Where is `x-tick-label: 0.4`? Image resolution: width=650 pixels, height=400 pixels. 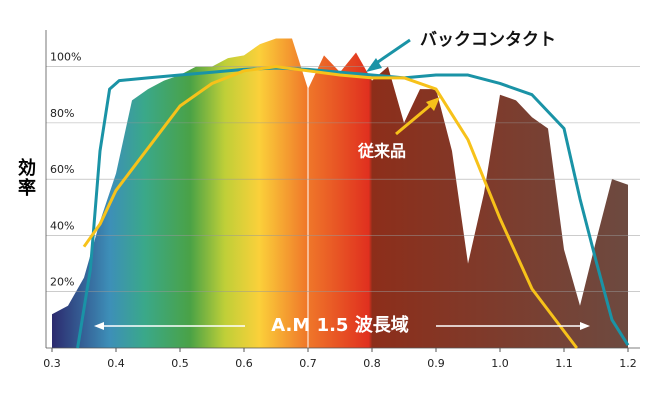
x-tick-label: 0.4 is located at coordinates (116, 363).